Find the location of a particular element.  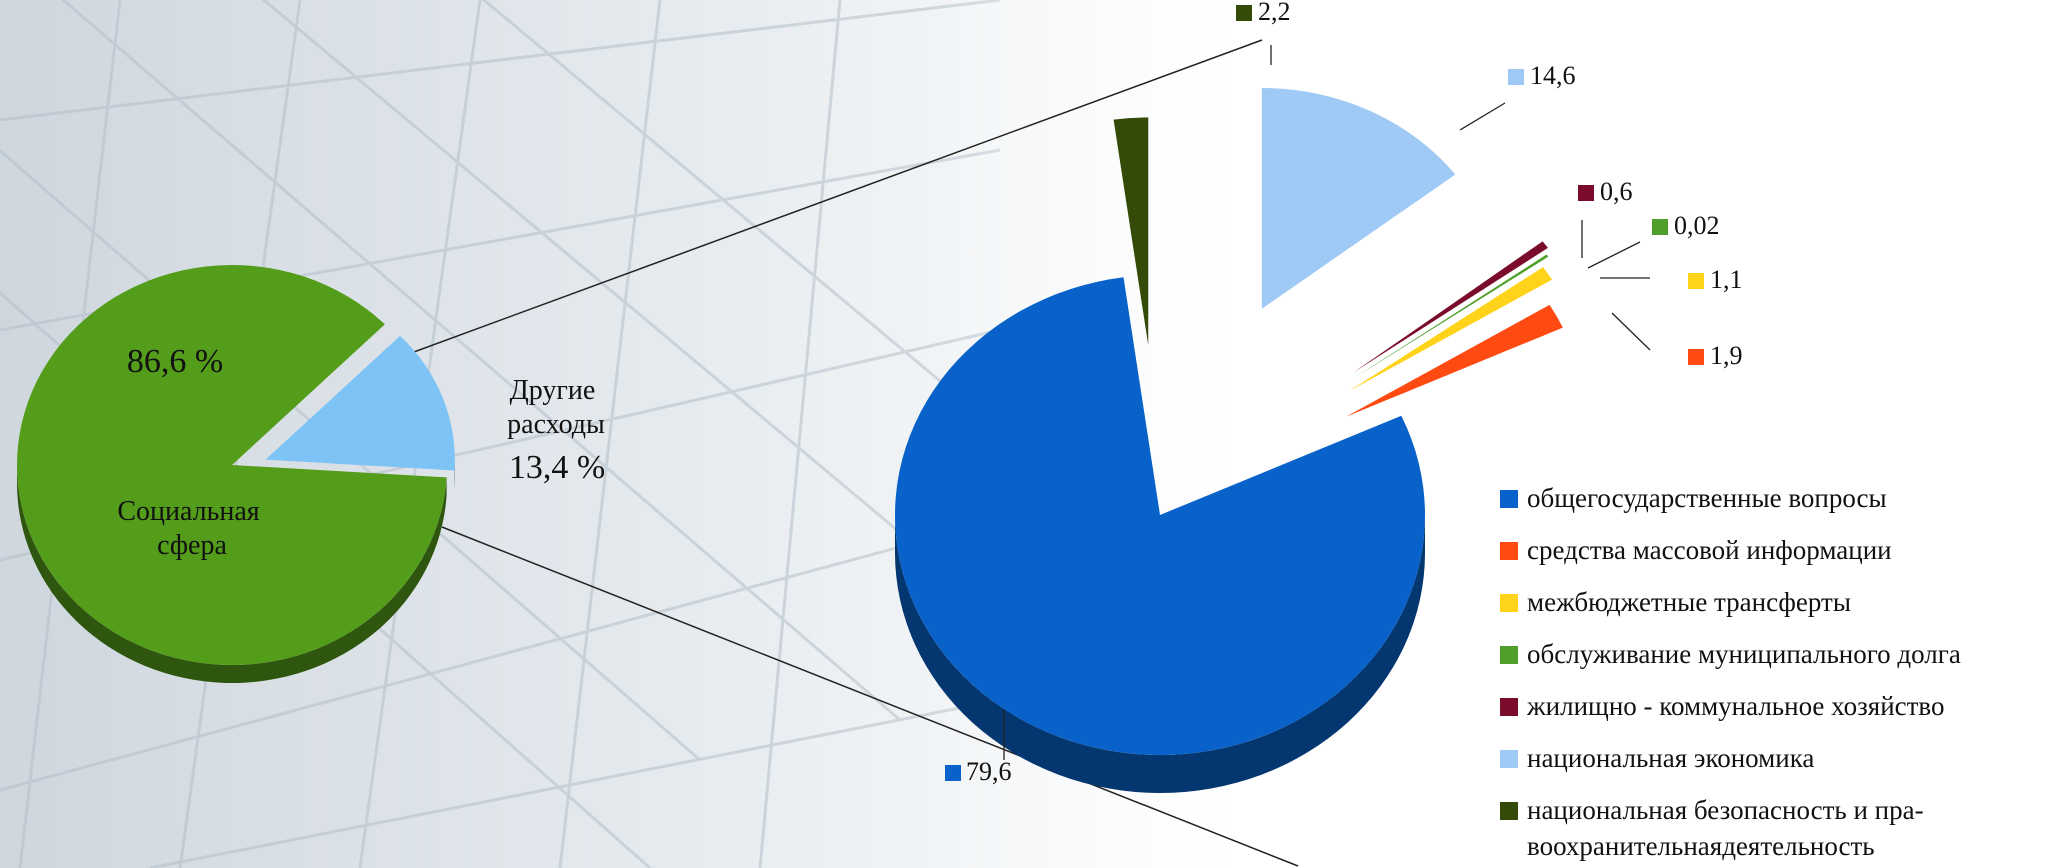

slice-social-sphere is located at coordinates (232, 464).